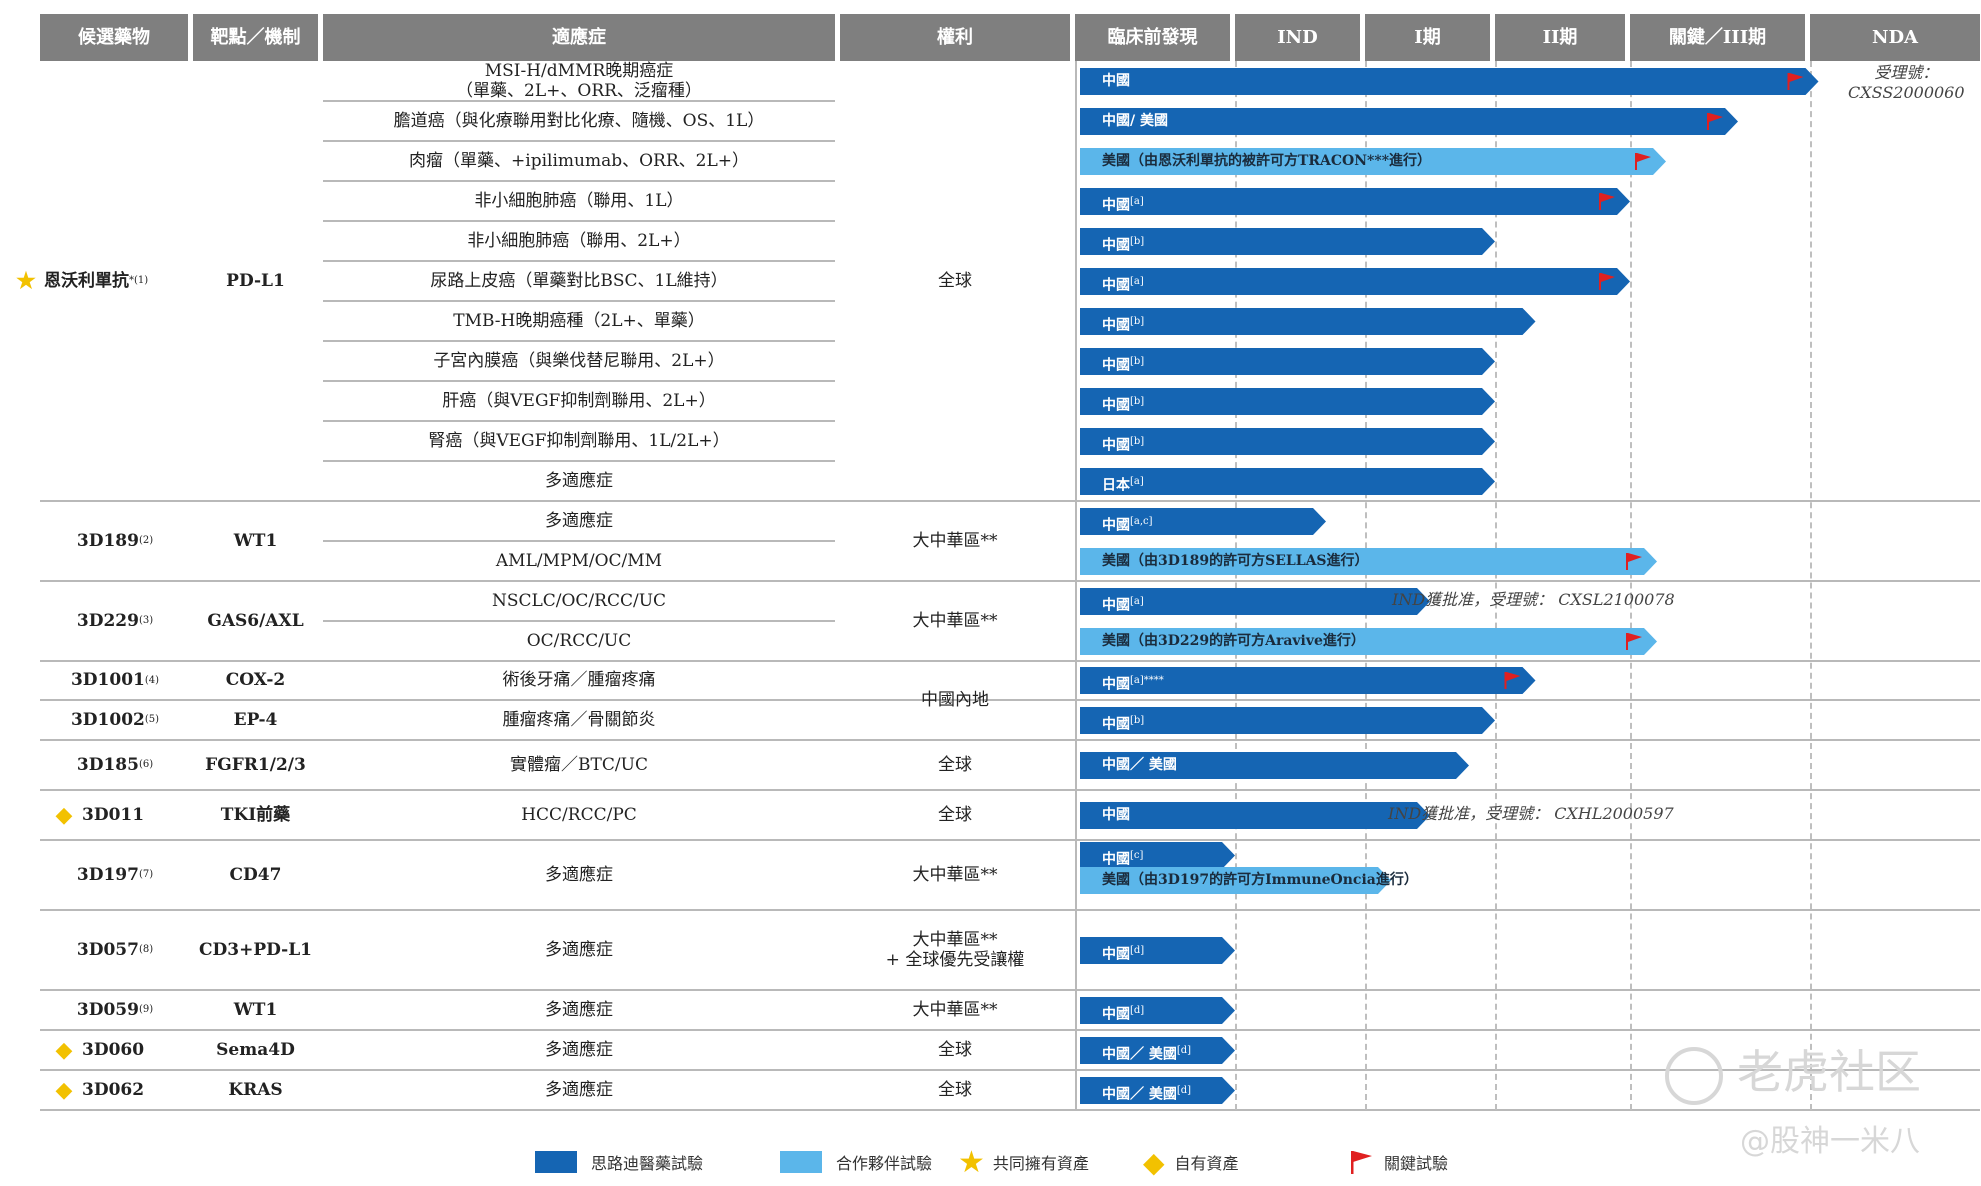 Image resolution: width=1981 pixels, height=1186 pixels. What do you see at coordinates (647, 1163) in the screenshot?
I see `legend-label-in-house: 思路迪醫藥試驗` at bounding box center [647, 1163].